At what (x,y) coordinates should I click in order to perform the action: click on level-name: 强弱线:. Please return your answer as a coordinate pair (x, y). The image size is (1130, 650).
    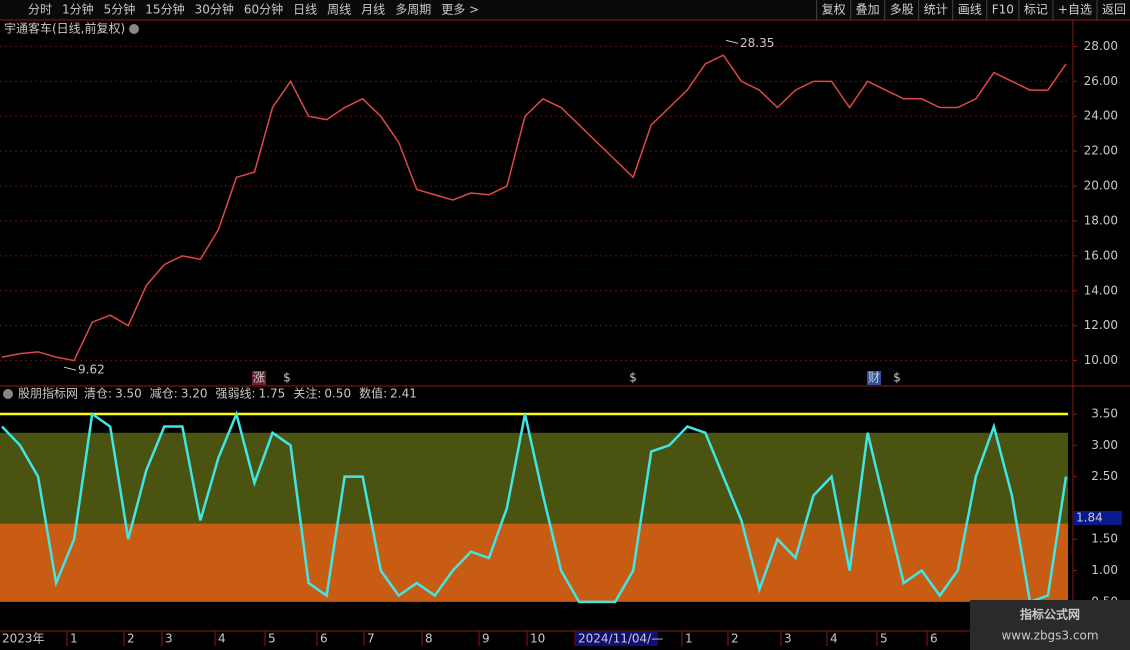
    Looking at the image, I should click on (236, 394).